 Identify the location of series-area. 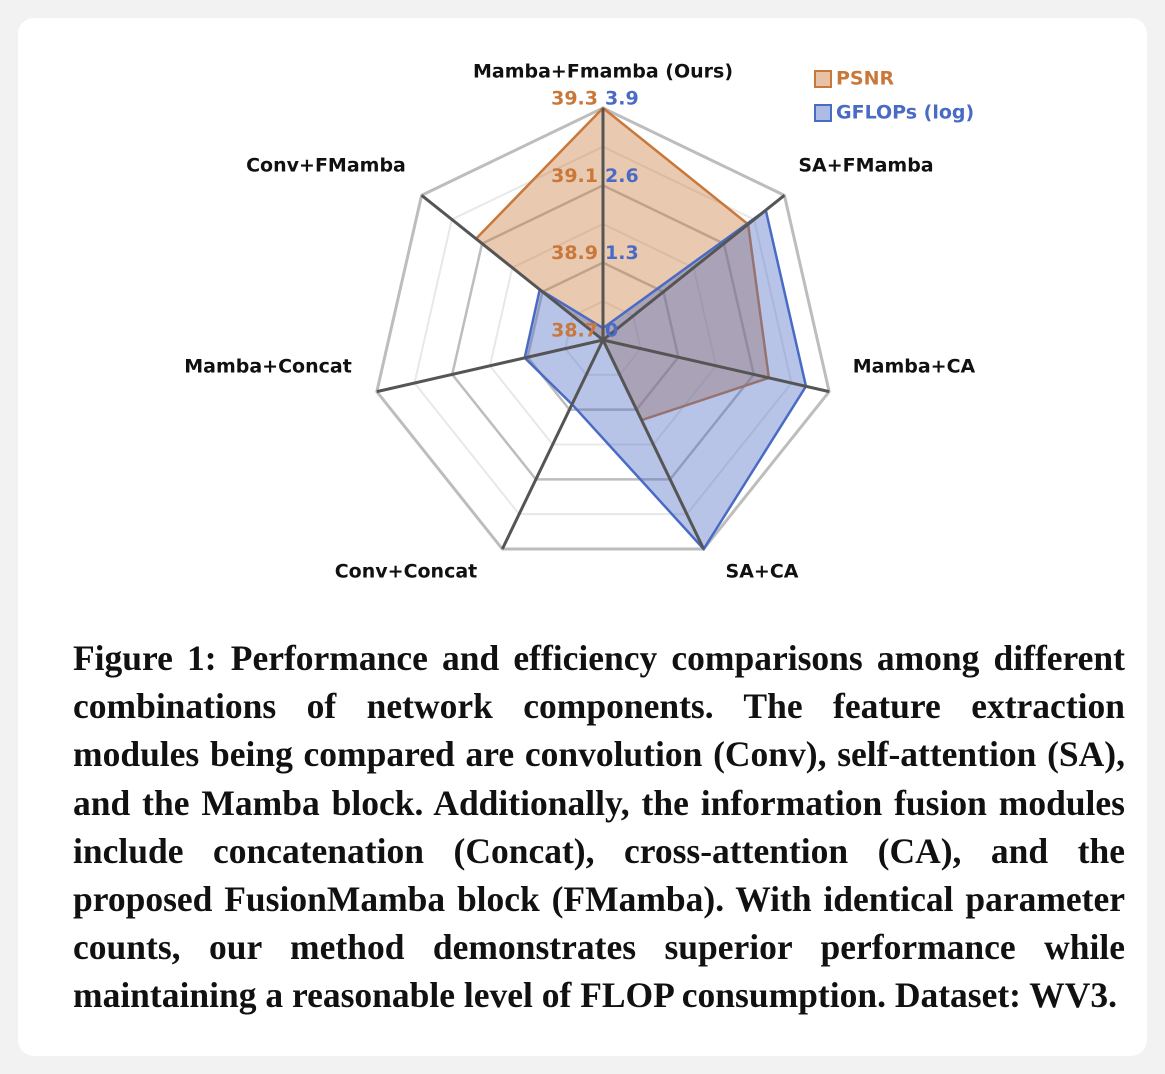
(665, 380).